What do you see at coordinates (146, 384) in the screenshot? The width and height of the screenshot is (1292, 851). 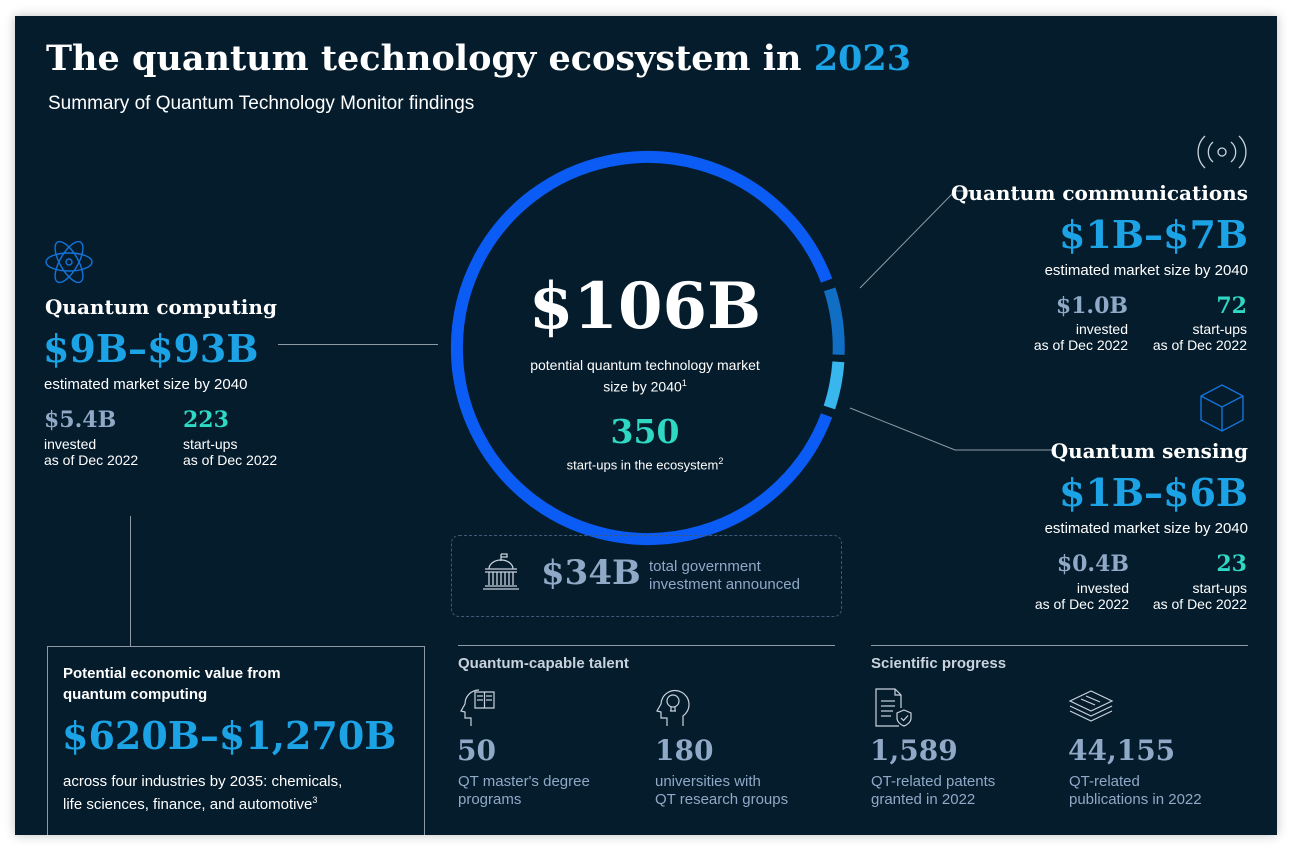 I see `computing-range-caption: estimated market size by 2040` at bounding box center [146, 384].